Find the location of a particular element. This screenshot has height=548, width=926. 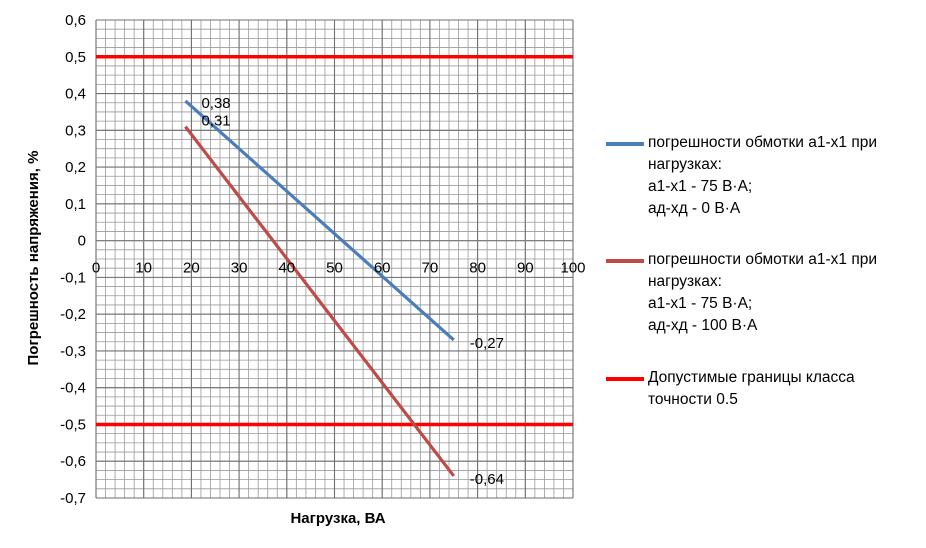

x-tick-label: 30 is located at coordinates (239, 268).